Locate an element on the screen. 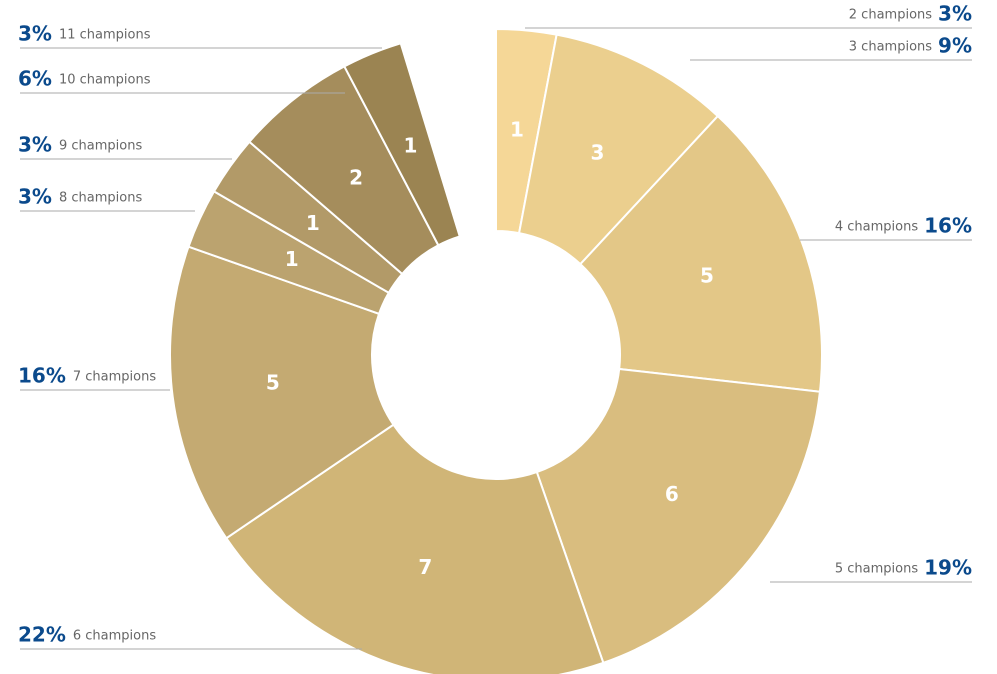 Image resolution: width=997 pixels, height=674 pixels. category-label: 11 champions is located at coordinates (105, 35).